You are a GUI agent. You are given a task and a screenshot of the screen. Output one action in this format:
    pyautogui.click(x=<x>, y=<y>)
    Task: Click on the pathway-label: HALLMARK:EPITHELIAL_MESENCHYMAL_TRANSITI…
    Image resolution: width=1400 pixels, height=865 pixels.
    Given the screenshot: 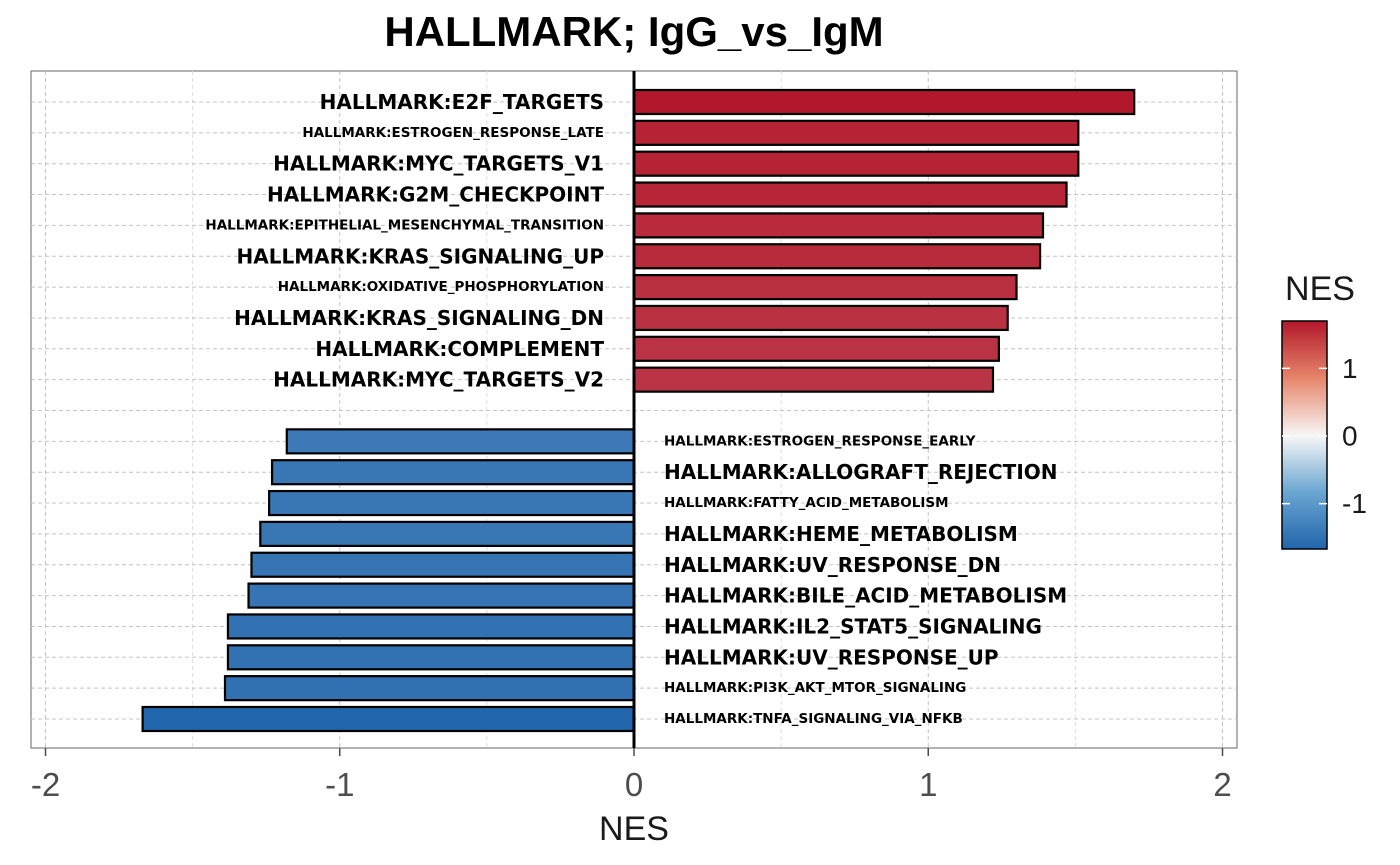 What is the action you would take?
    pyautogui.click(x=404, y=225)
    